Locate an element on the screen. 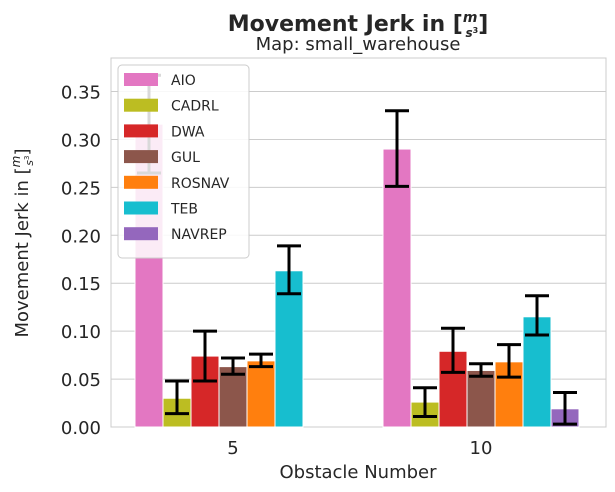 This screenshot has width=615, height=492. y-tick-label-7: 0.35 is located at coordinates (81, 93).